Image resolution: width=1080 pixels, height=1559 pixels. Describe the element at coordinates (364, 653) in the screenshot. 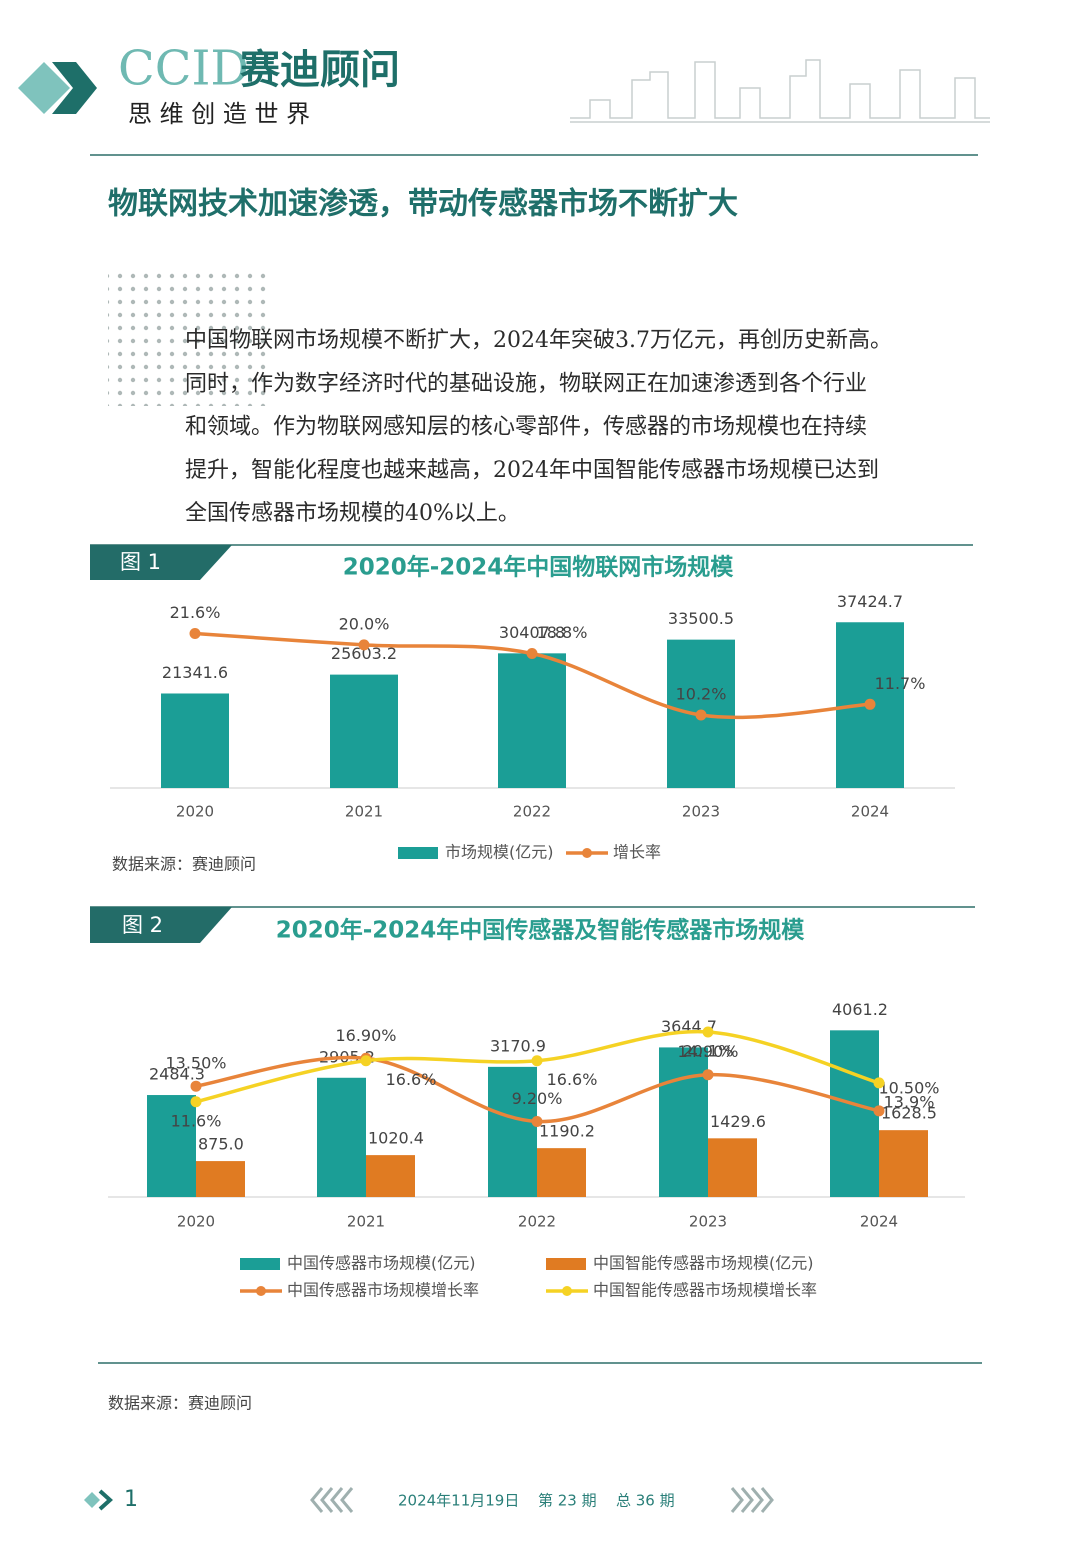

I see `data-label: 25603.2` at that location.